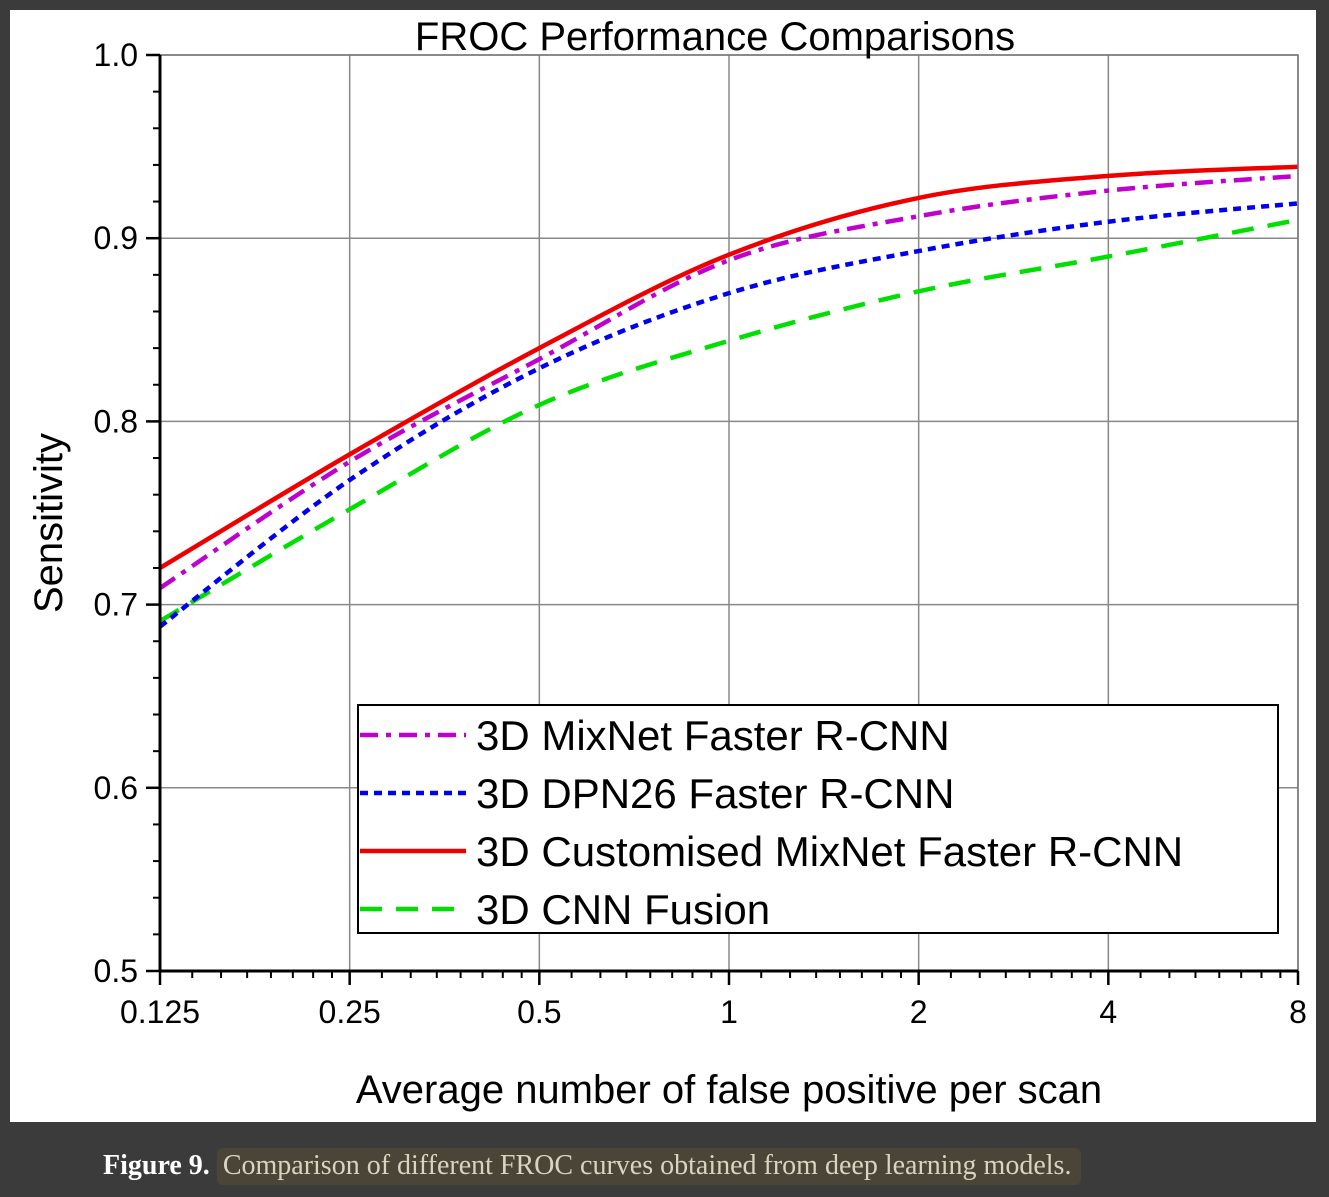 The image size is (1329, 1197). I want to click on x-tick-label: 0.25, so click(350, 1012).